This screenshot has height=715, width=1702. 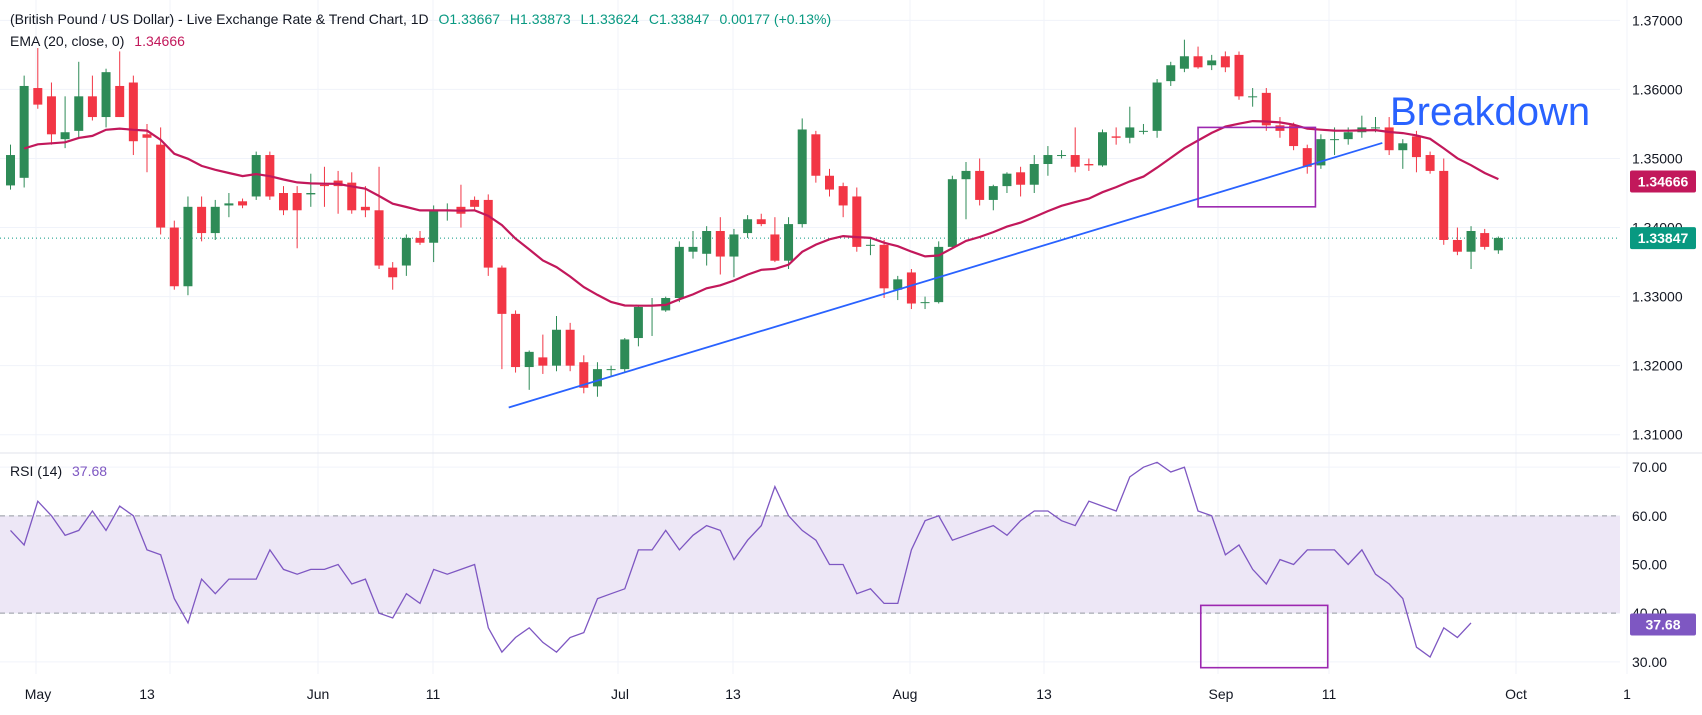 What do you see at coordinates (1264, 636) in the screenshot?
I see `rsi-box` at bounding box center [1264, 636].